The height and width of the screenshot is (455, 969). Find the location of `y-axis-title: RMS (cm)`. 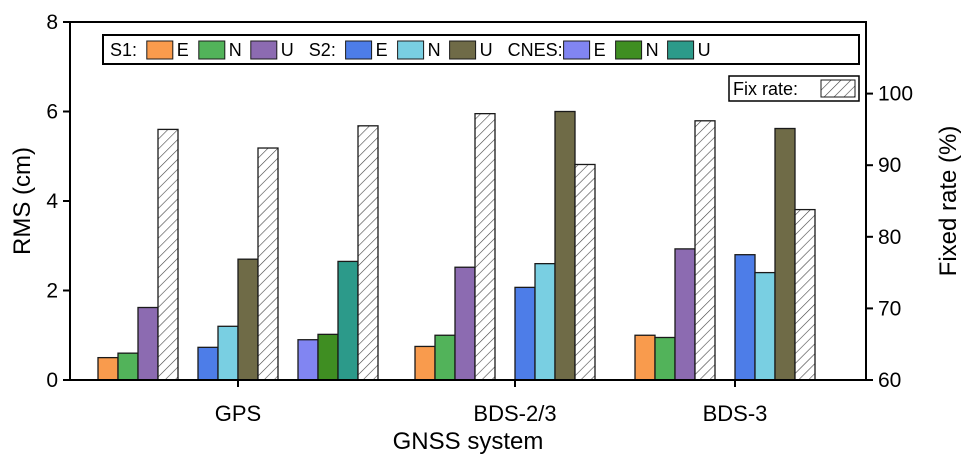

y-axis-title: RMS (cm) is located at coordinates (22, 201).